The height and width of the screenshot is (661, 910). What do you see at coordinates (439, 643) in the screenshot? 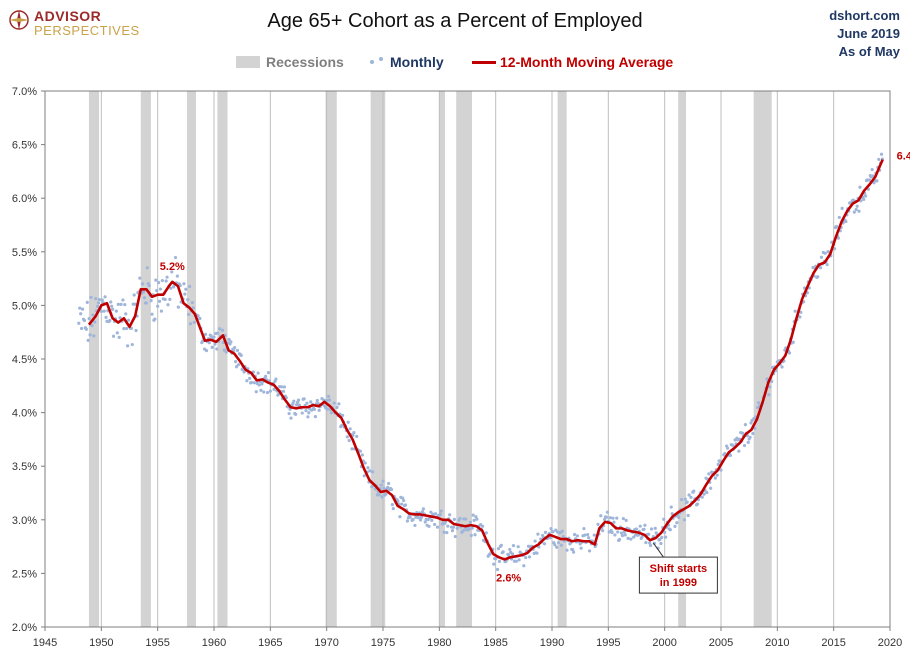
I see `x-tick-label-1980: 1980` at bounding box center [439, 643].